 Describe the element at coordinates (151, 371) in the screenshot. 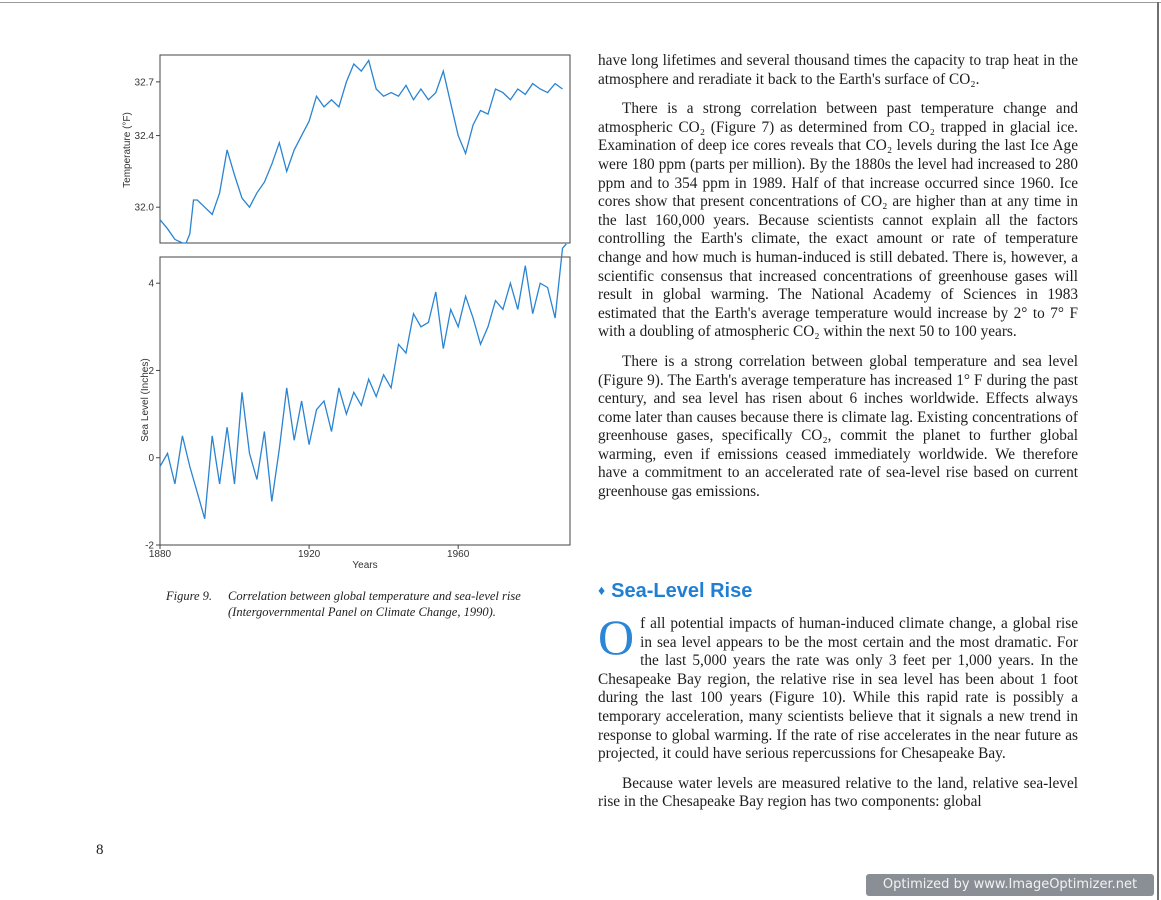

I see `y-tick-label: 2` at that location.